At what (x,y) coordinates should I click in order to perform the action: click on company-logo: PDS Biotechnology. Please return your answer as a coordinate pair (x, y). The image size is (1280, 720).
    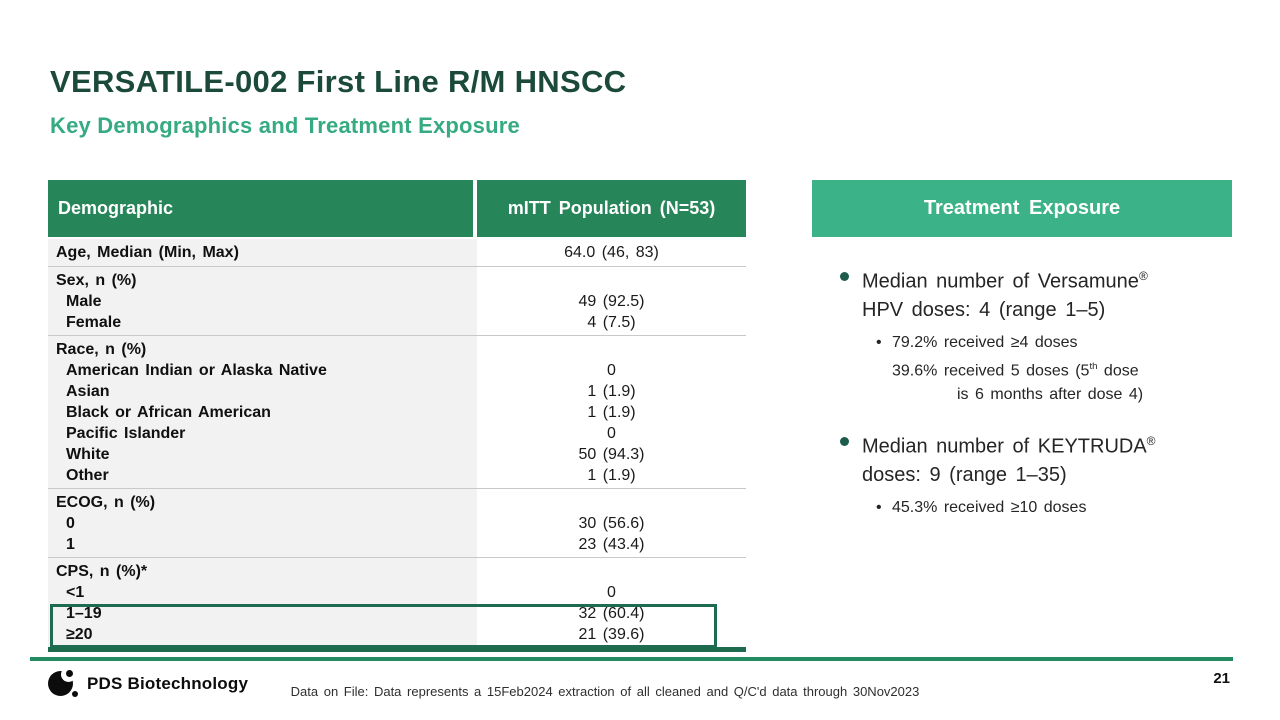
    Looking at the image, I should click on (148, 683).